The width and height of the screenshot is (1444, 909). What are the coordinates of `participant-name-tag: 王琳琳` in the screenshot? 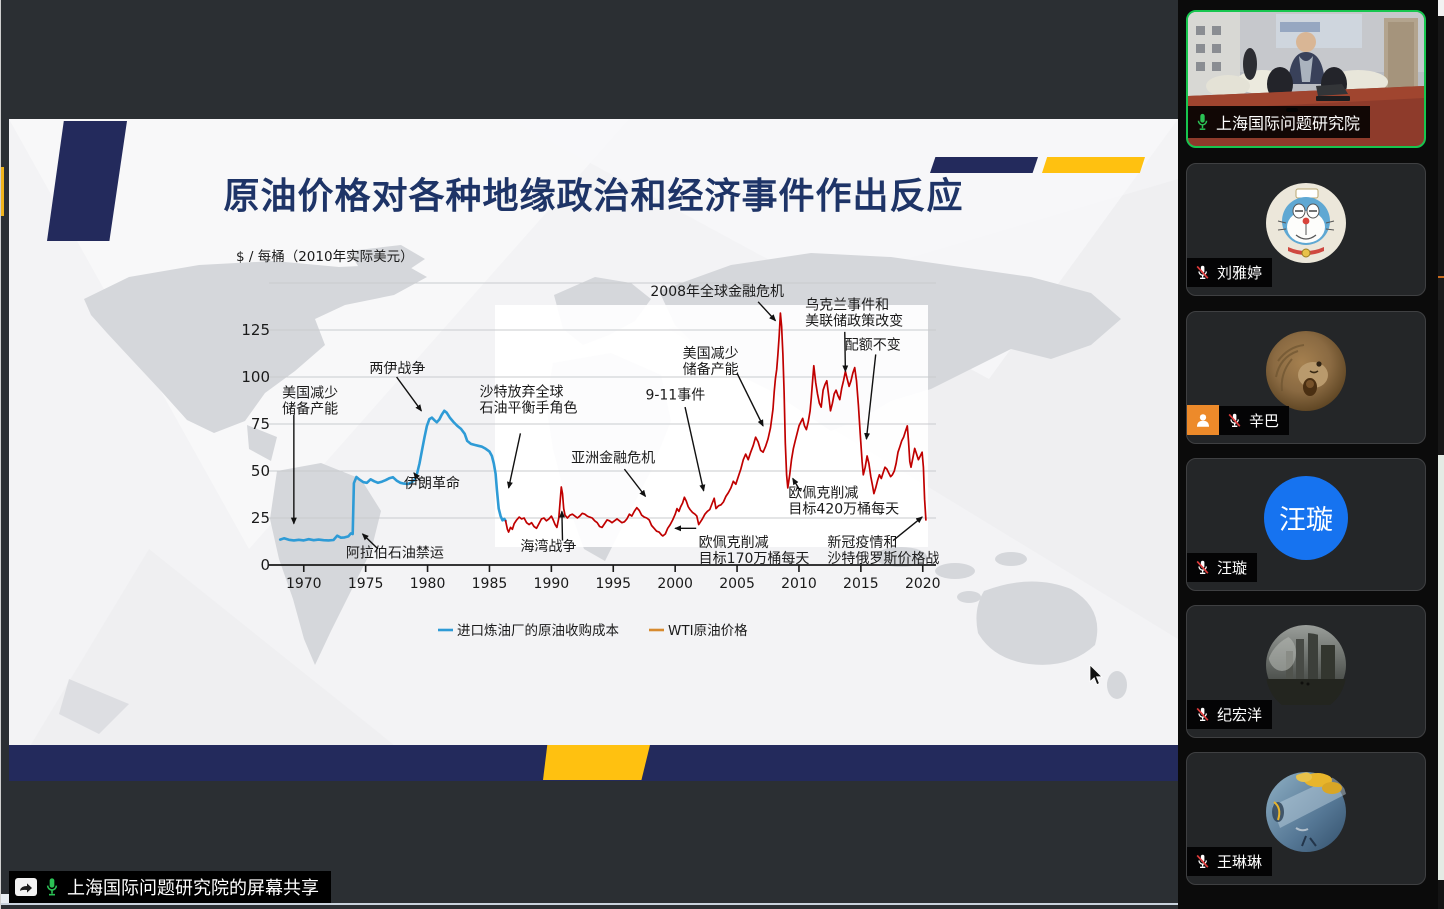 It's located at (1230, 861).